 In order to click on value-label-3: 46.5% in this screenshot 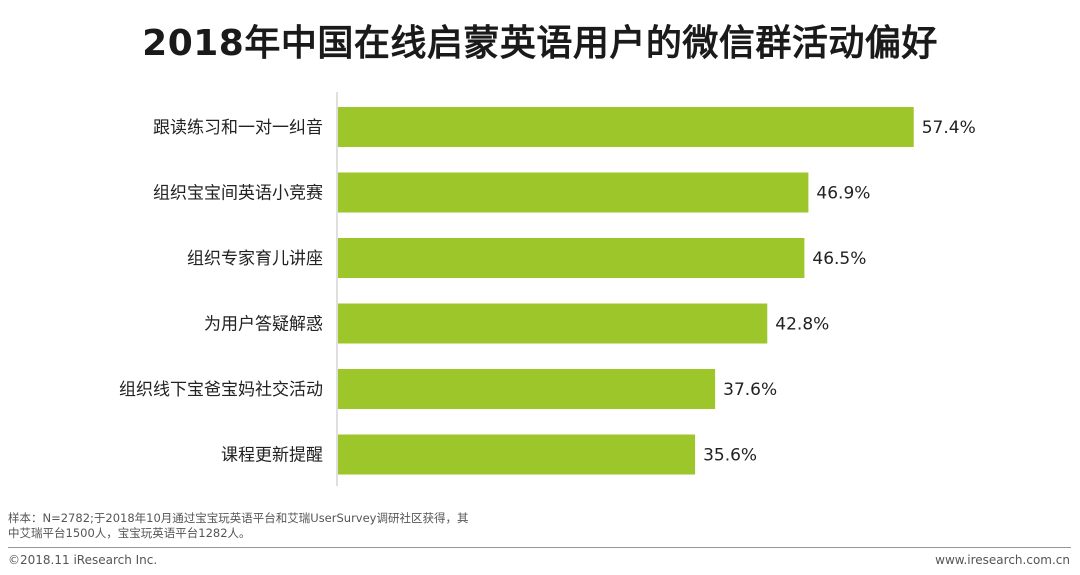, I will do `click(839, 259)`.